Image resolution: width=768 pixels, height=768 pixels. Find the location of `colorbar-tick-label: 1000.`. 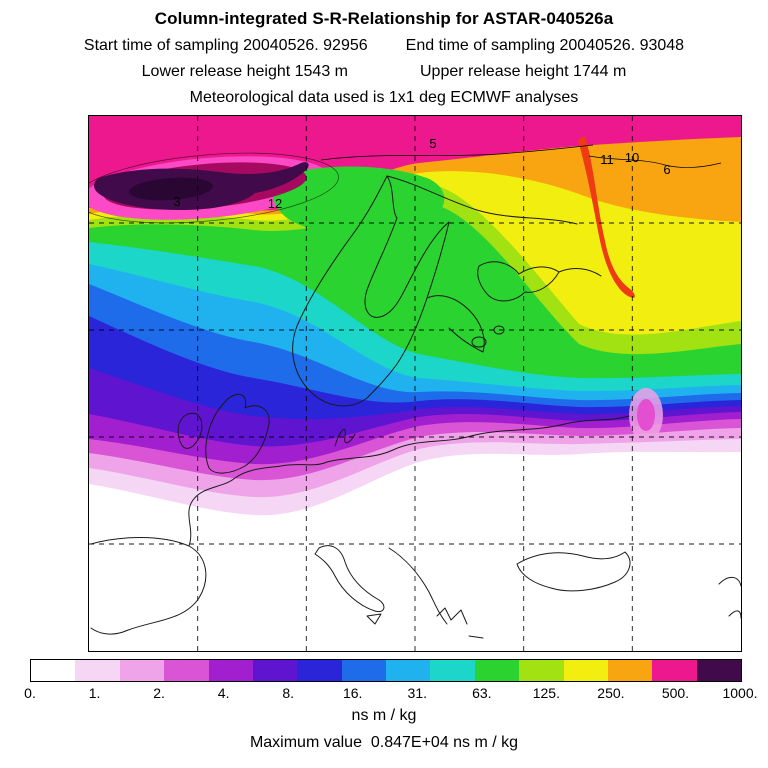

colorbar-tick-label: 1000. is located at coordinates (740, 693).